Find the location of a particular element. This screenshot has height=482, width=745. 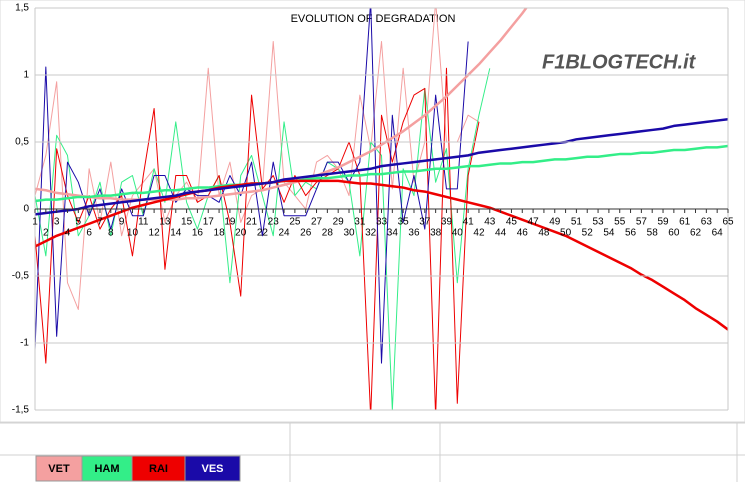

x-tick-label: 64 is located at coordinates (718, 233).